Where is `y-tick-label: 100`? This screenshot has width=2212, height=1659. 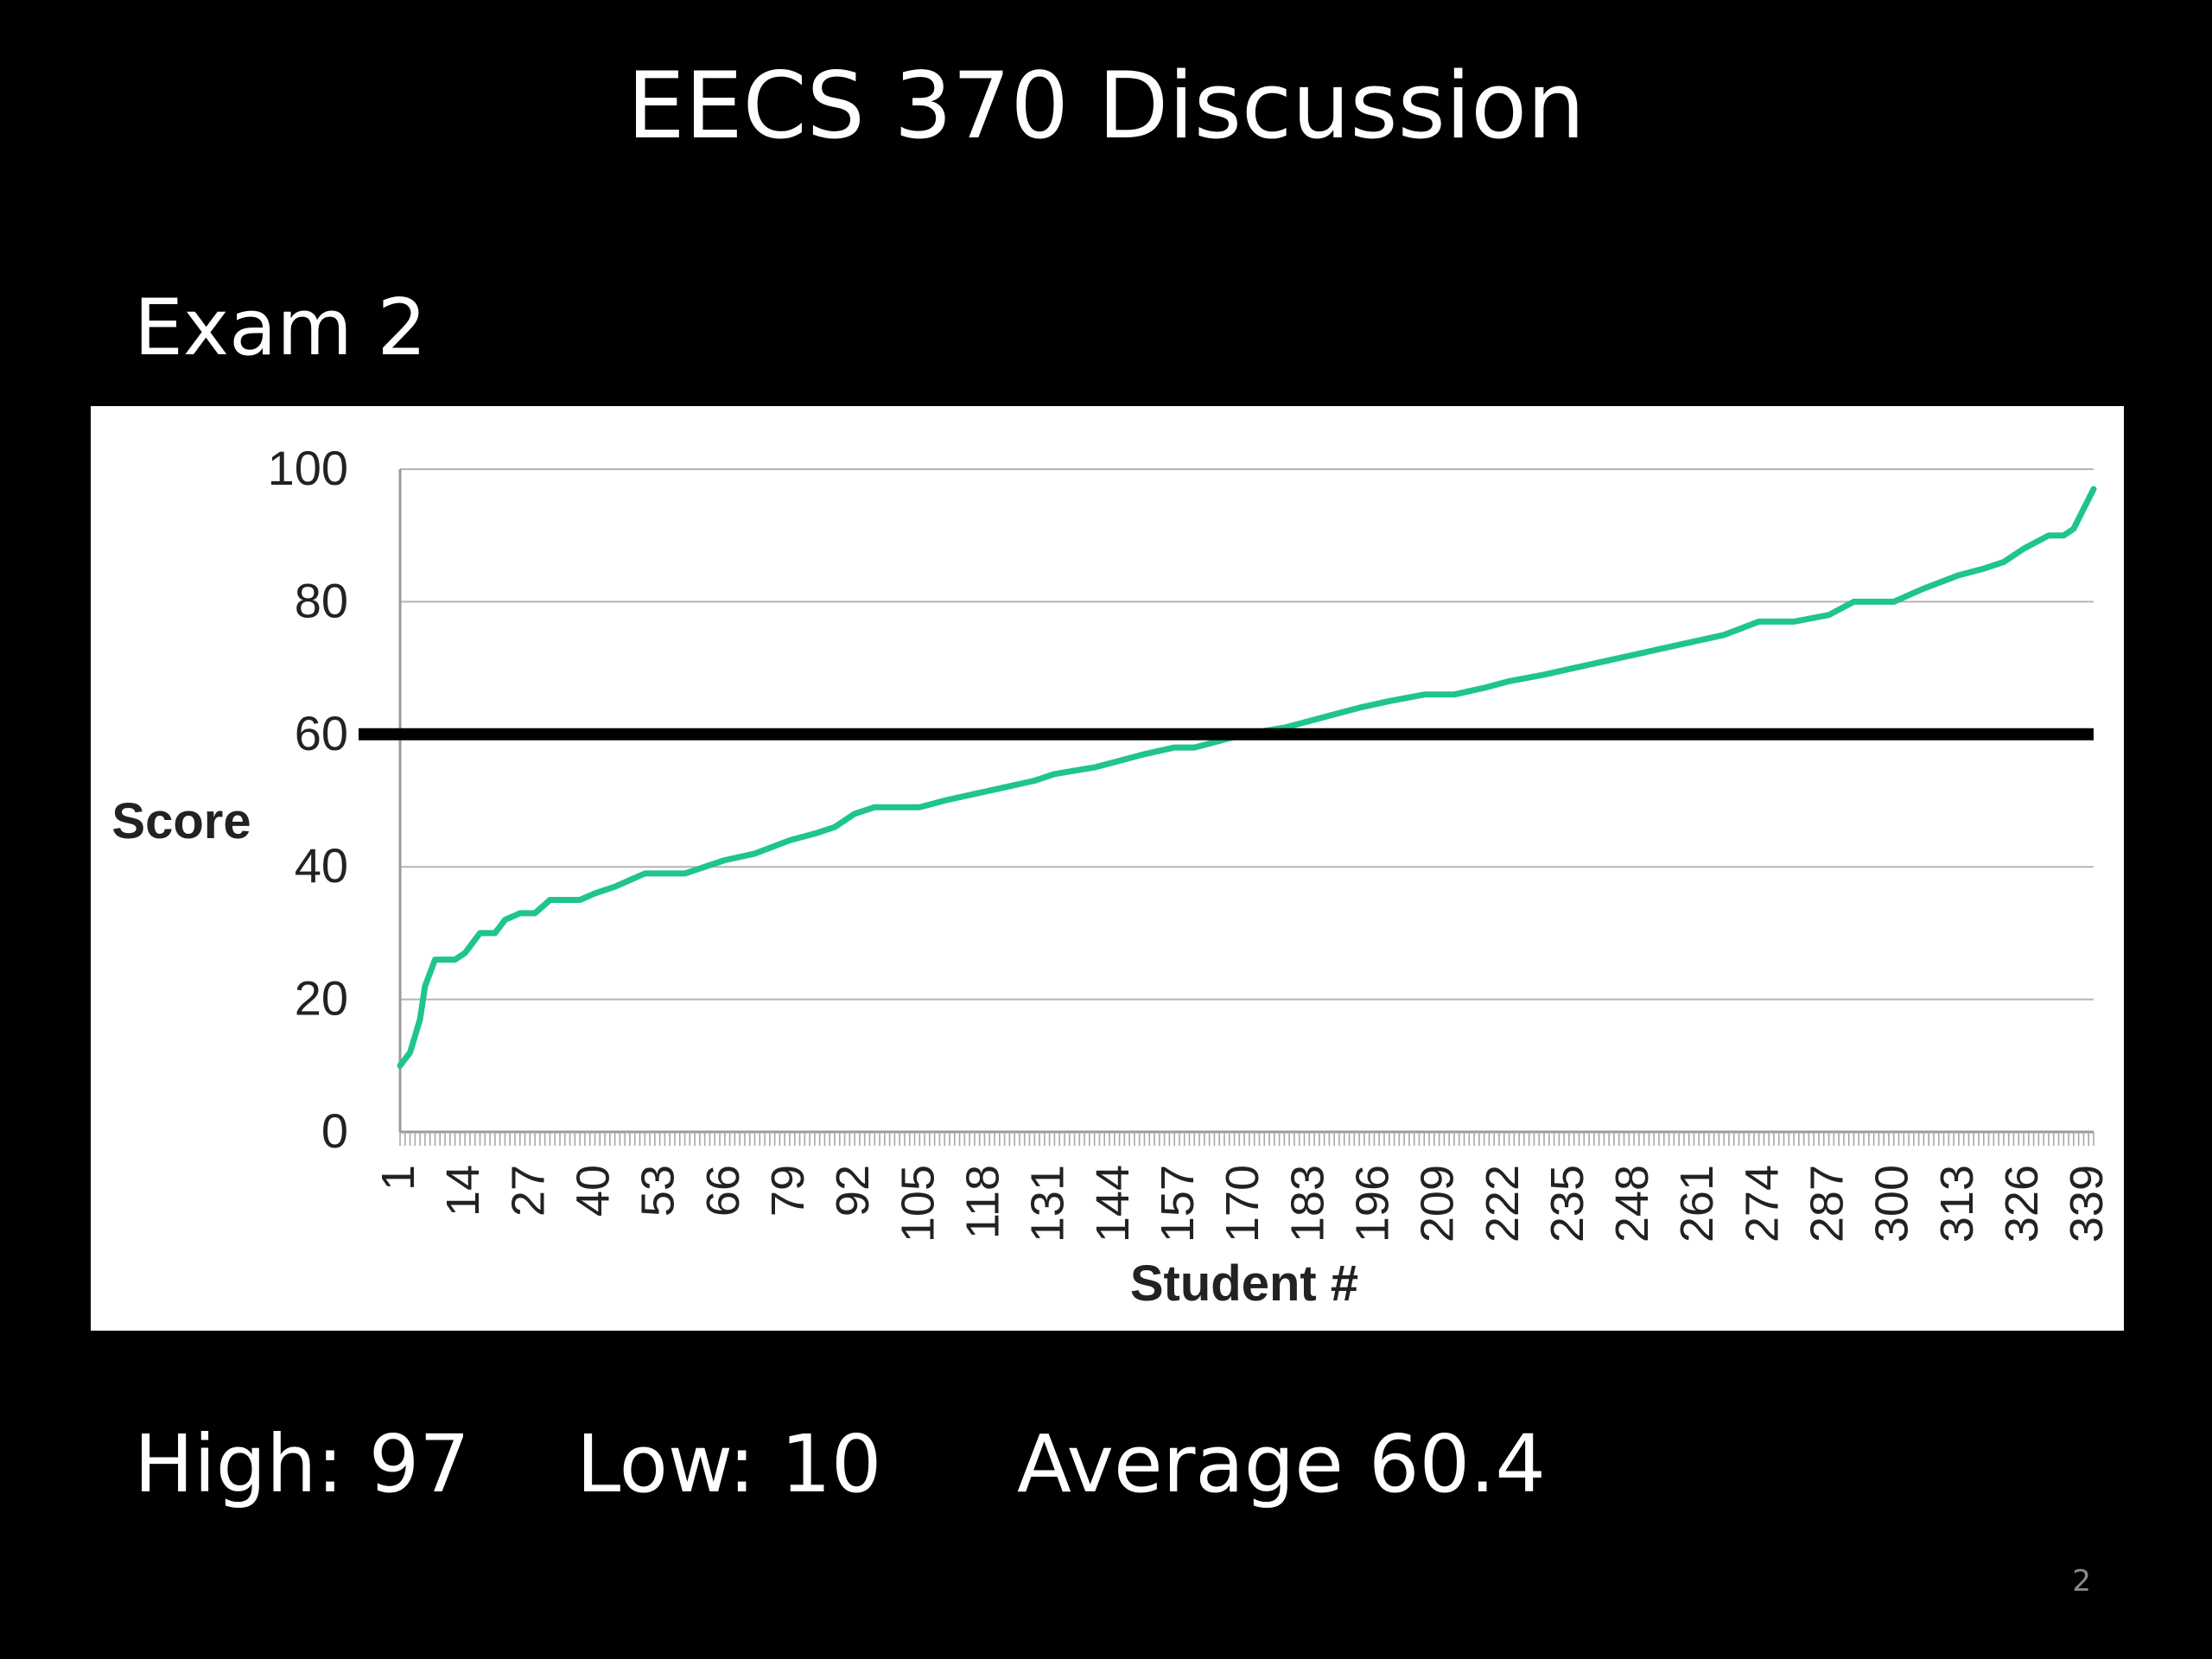 y-tick-label: 100 is located at coordinates (308, 468).